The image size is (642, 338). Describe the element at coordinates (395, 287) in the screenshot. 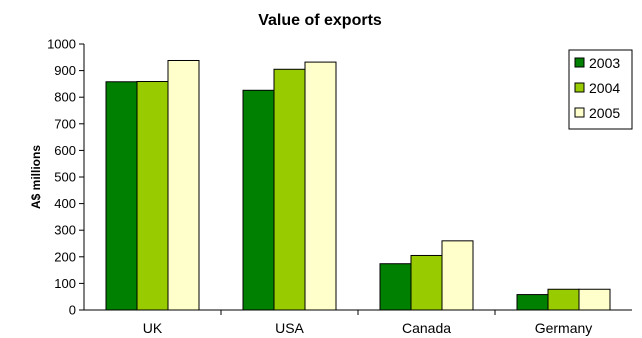

I see `bar-2003-canada` at that location.